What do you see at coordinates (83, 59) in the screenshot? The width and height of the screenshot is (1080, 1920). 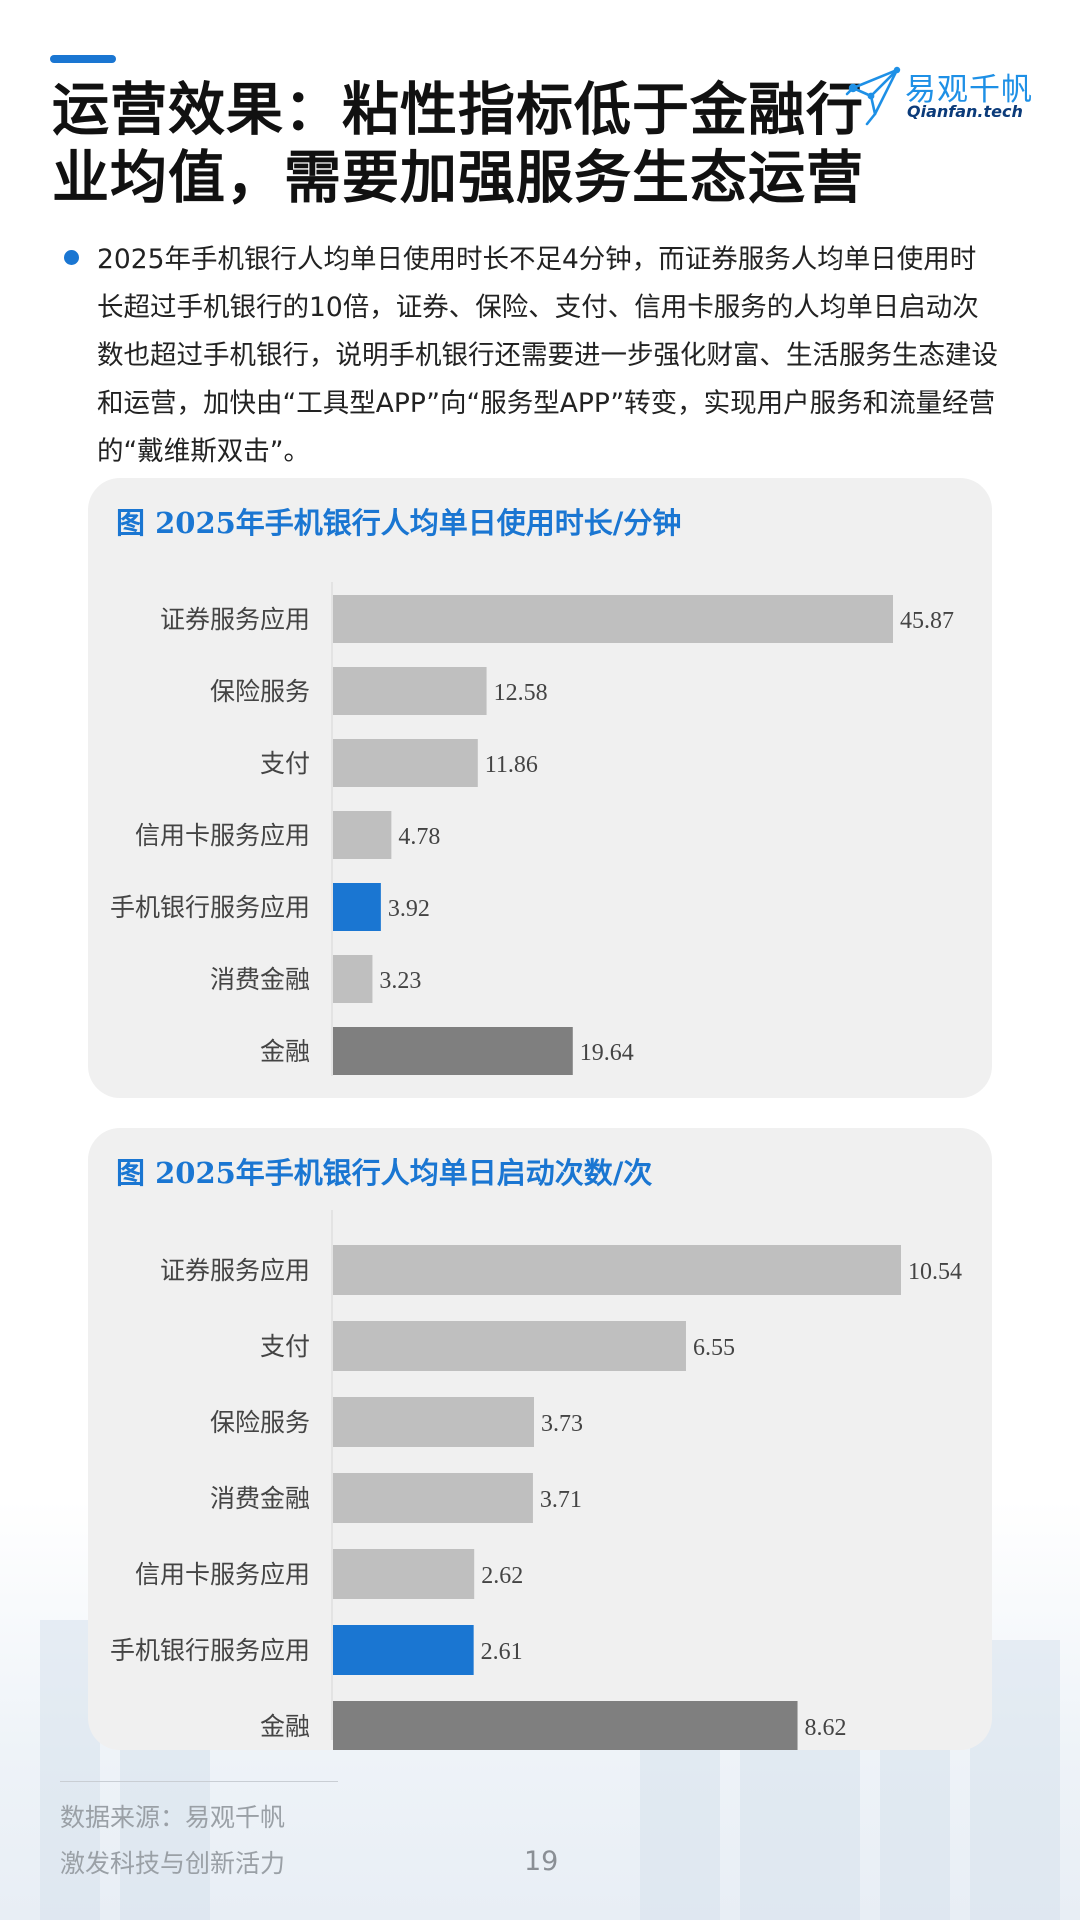 I see `header-accent-bar` at bounding box center [83, 59].